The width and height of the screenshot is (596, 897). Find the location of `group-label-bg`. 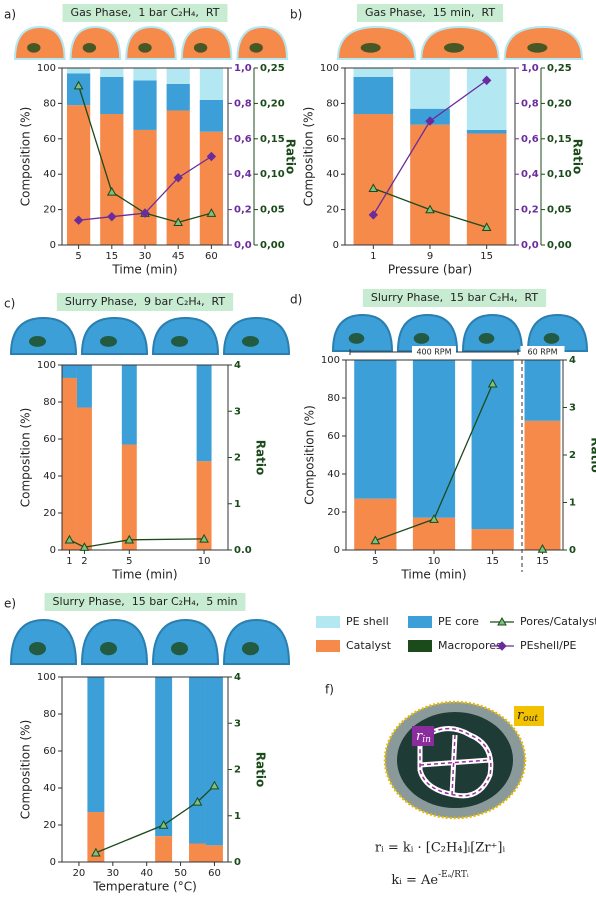

group-label-bg is located at coordinates (542, 352).